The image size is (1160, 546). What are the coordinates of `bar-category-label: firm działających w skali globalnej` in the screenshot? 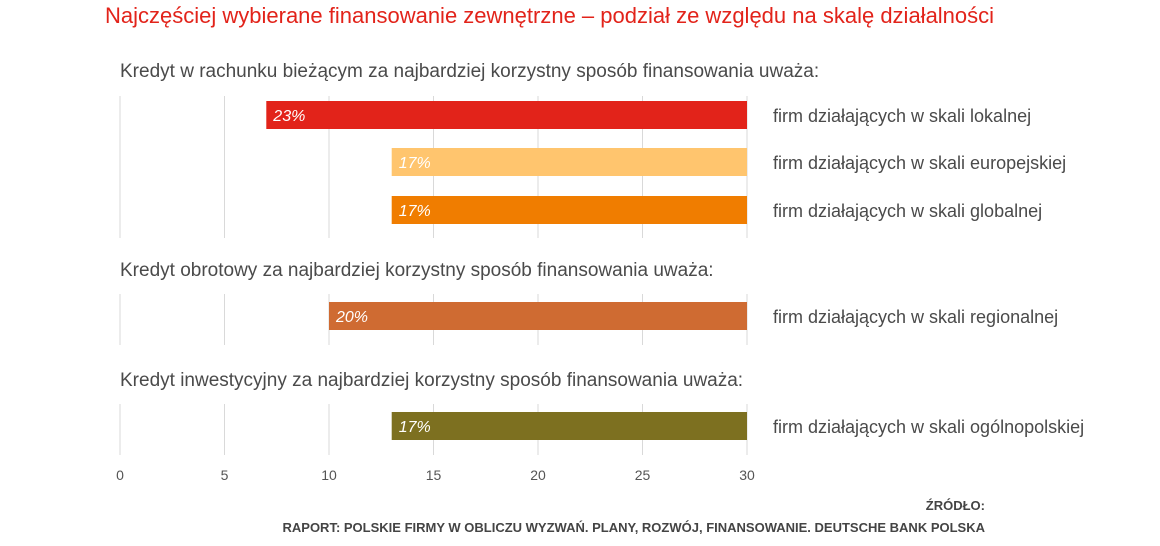 It's located at (907, 211).